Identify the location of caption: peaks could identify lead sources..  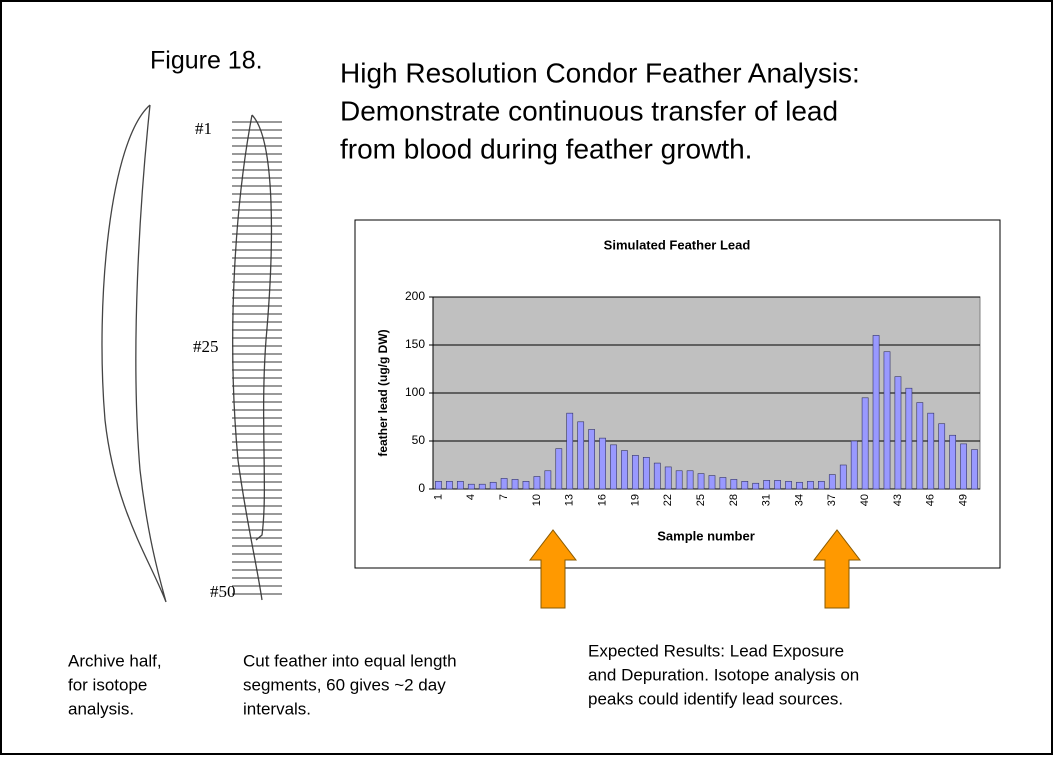
(715, 698).